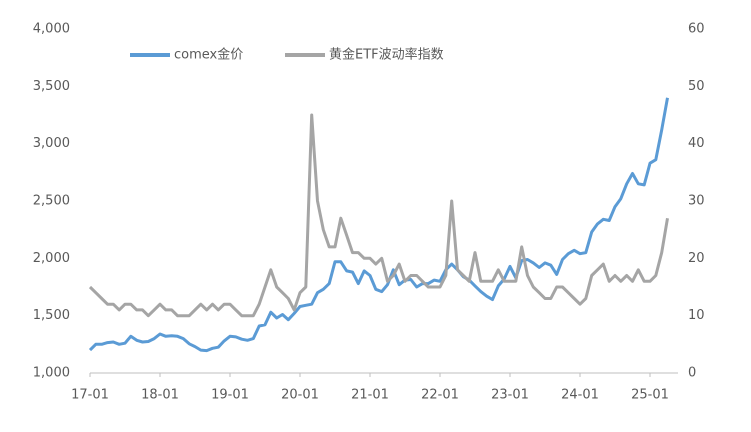 This screenshot has height=432, width=751. What do you see at coordinates (51, 29) in the screenshot?
I see `y-tick-label: 4,000` at bounding box center [51, 29].